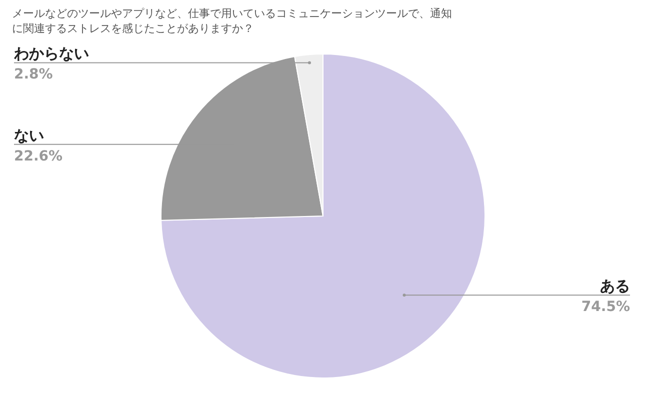 Image resolution: width=650 pixels, height=397 pixels. What do you see at coordinates (232, 21) in the screenshot?
I see `chart-title: メールなどのツールやアプリなど、仕事で用いているコミュニケーションツールで、通知に関連するストレスを感じたことがありますか？` at bounding box center [232, 21].